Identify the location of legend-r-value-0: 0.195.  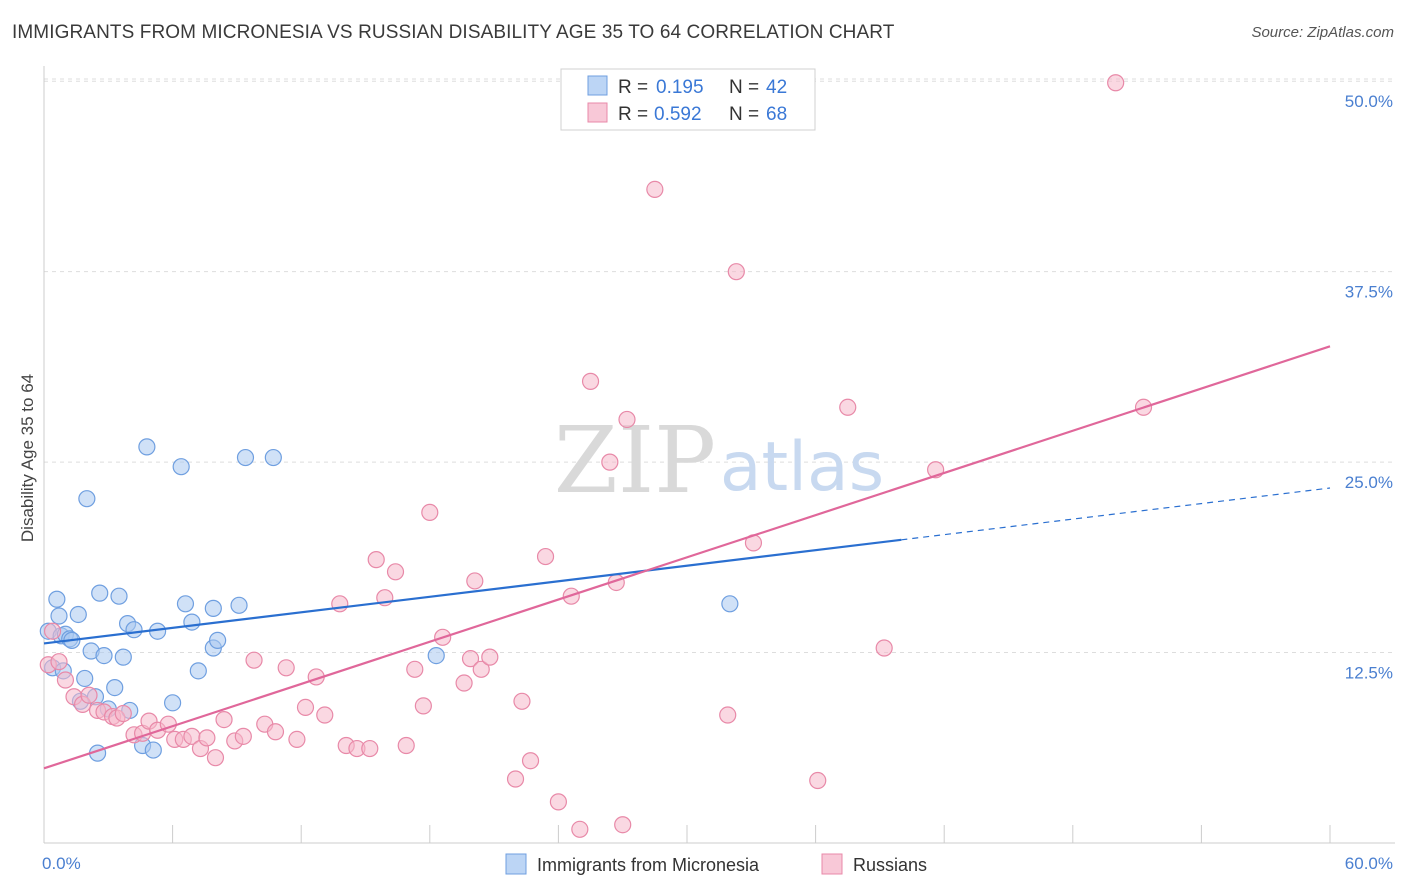
(680, 87).